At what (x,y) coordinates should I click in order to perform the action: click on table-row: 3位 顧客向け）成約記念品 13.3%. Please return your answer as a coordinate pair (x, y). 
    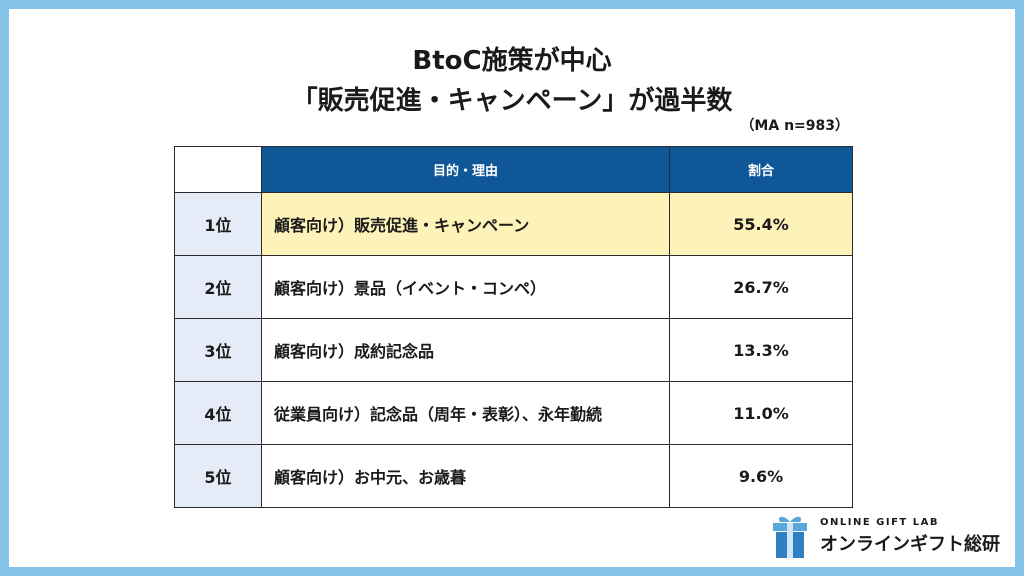
    Looking at the image, I should click on (513, 350).